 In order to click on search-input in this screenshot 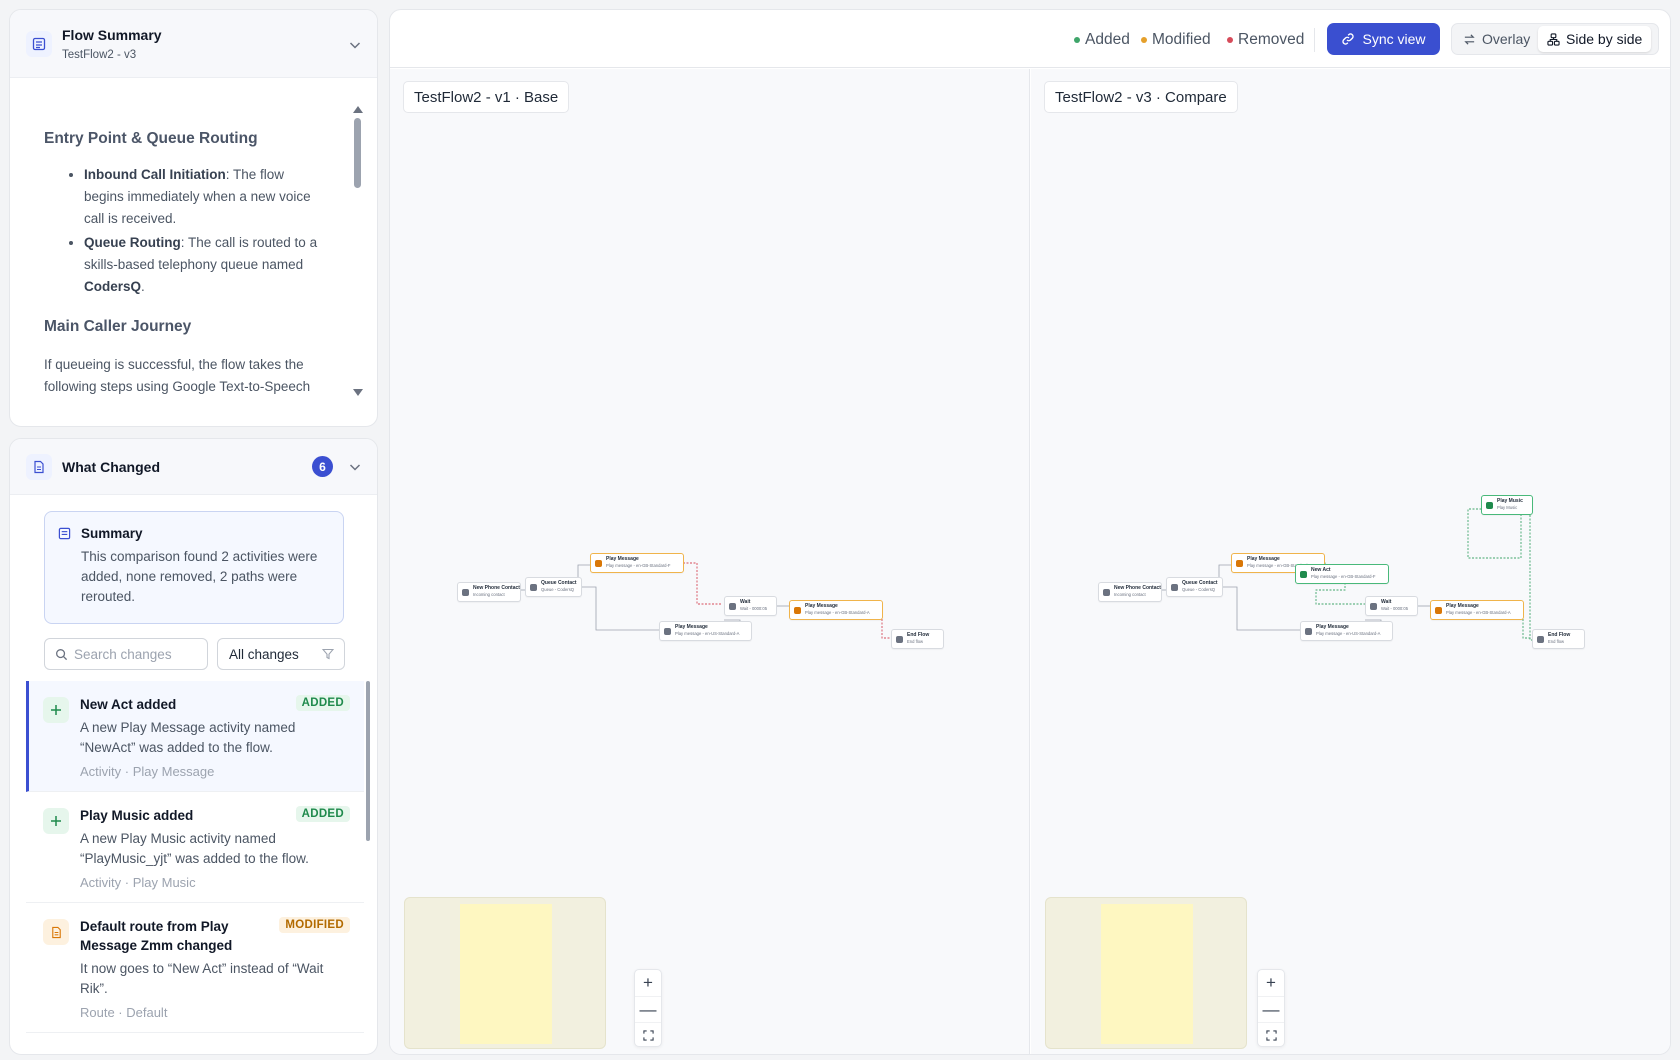, I will do `click(139, 654)`.